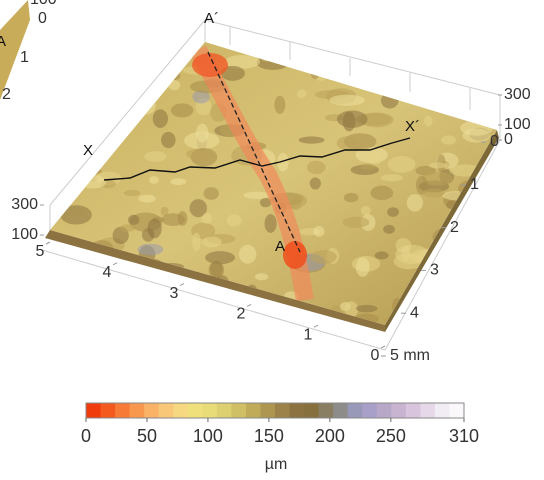  I want to click on y-tick-label: 2, so click(454, 227).